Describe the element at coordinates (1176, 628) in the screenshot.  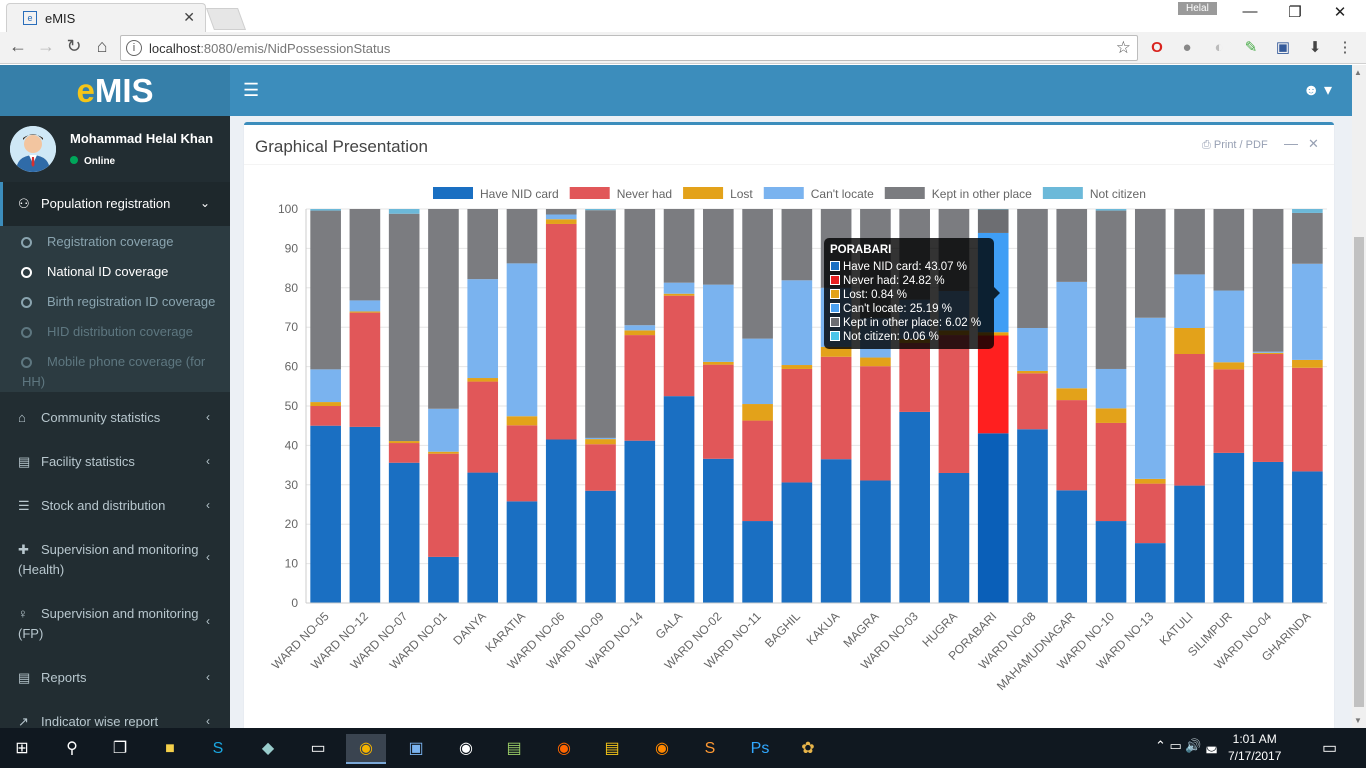
I see `x-tick-label: KATULI` at that location.